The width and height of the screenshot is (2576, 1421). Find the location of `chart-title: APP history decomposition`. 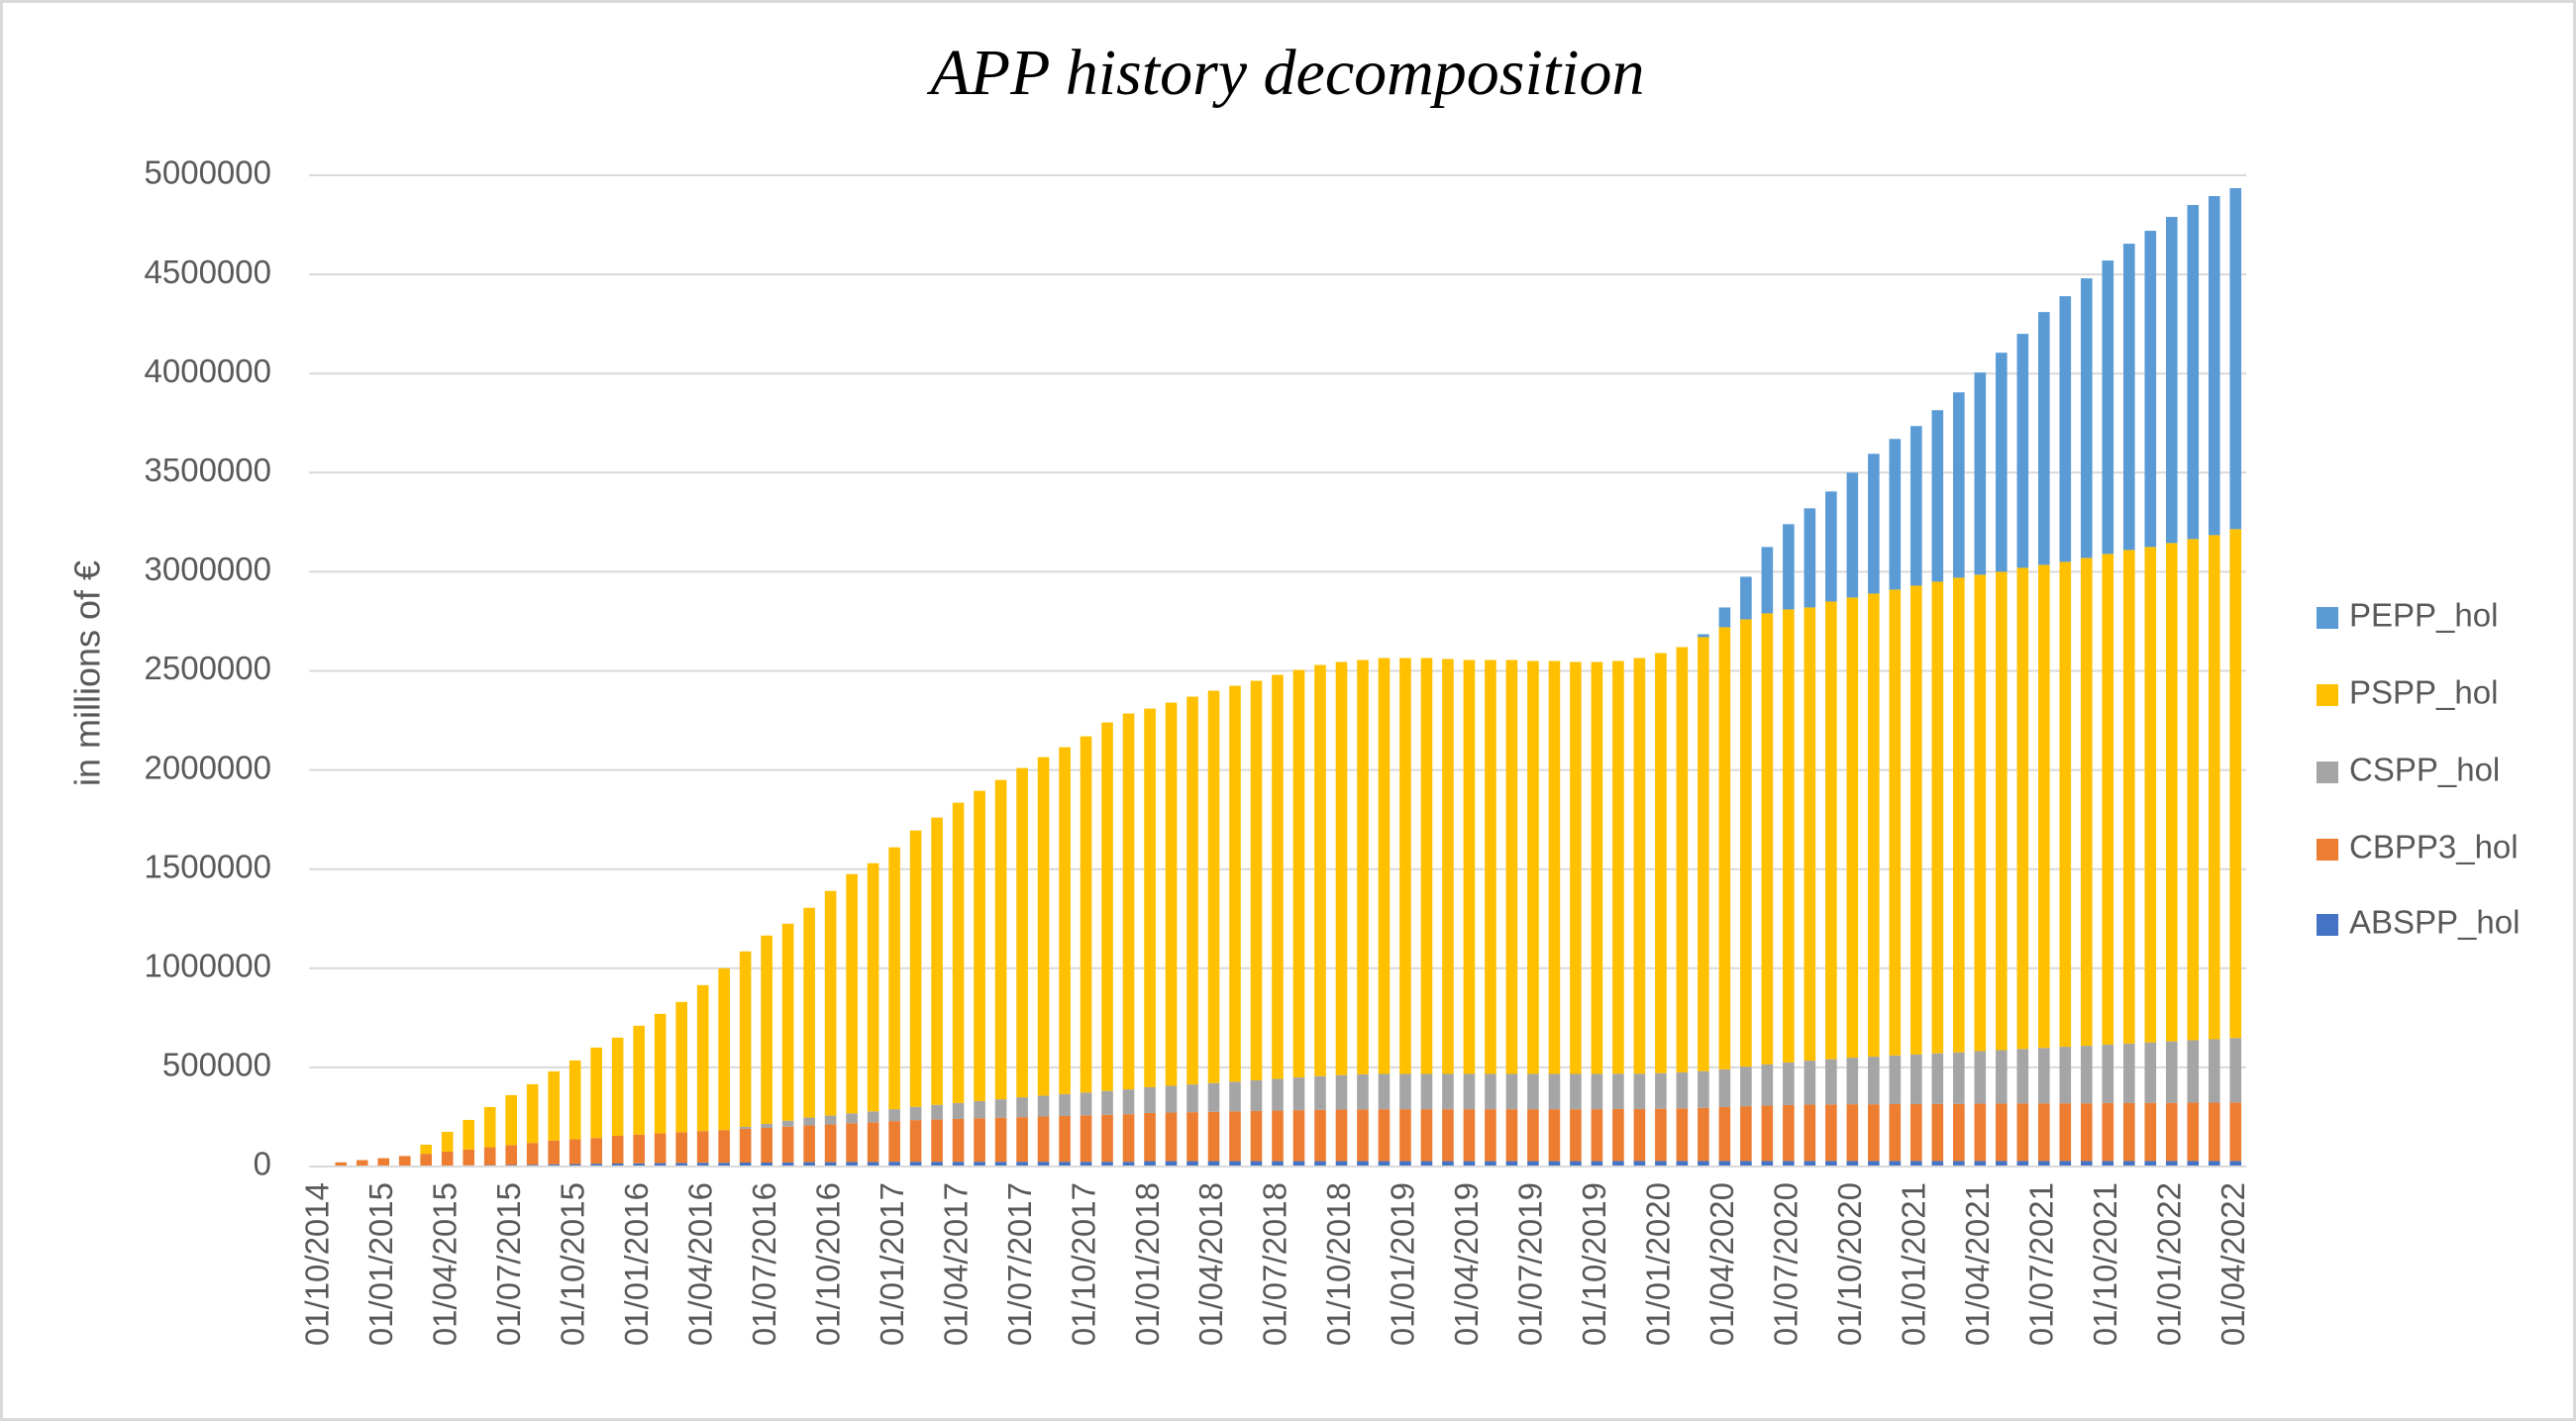

chart-title: APP history decomposition is located at coordinates (1285, 73).